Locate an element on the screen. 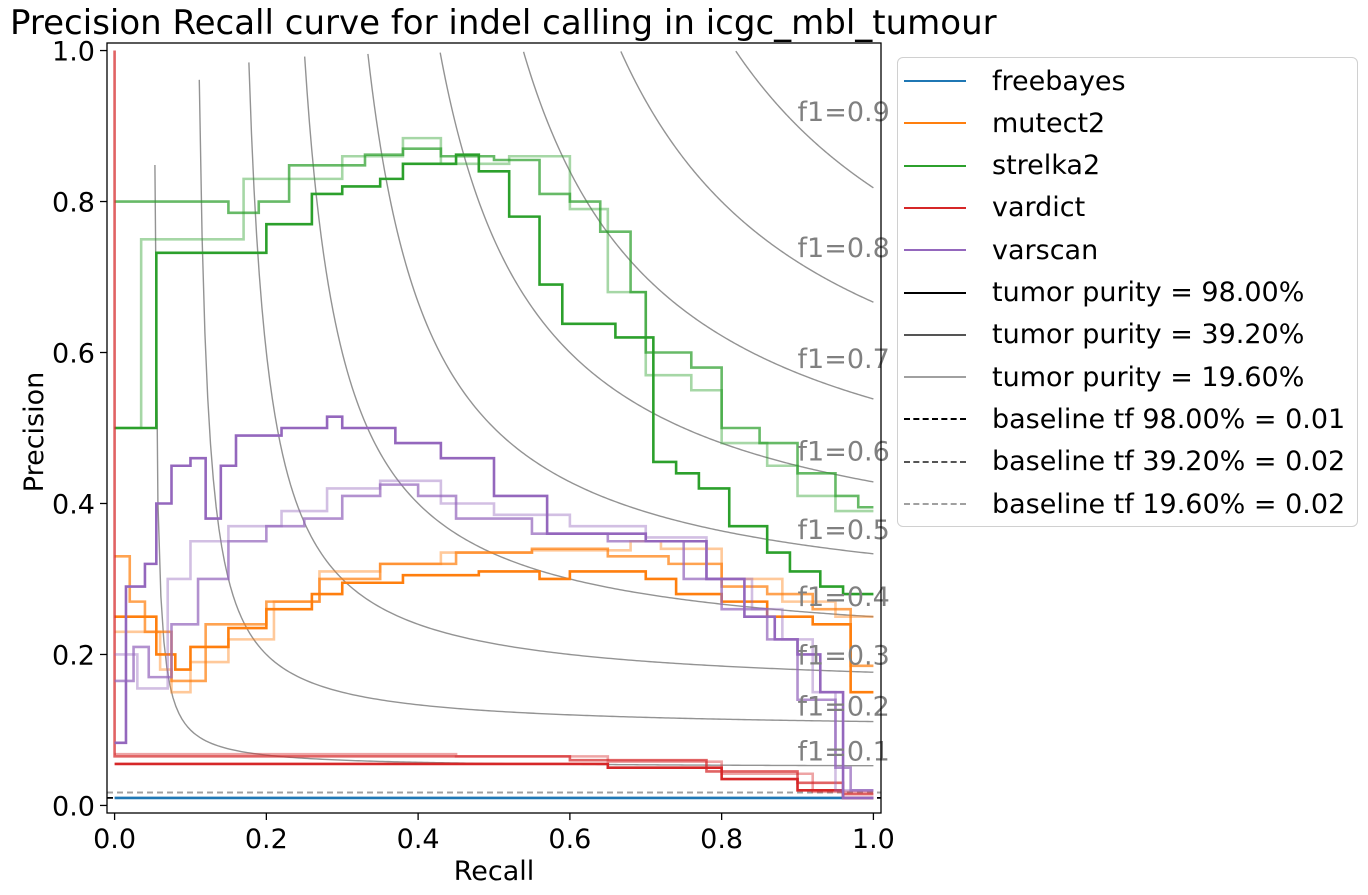  iso-f1-label: f1=0.7 is located at coordinates (844, 359).